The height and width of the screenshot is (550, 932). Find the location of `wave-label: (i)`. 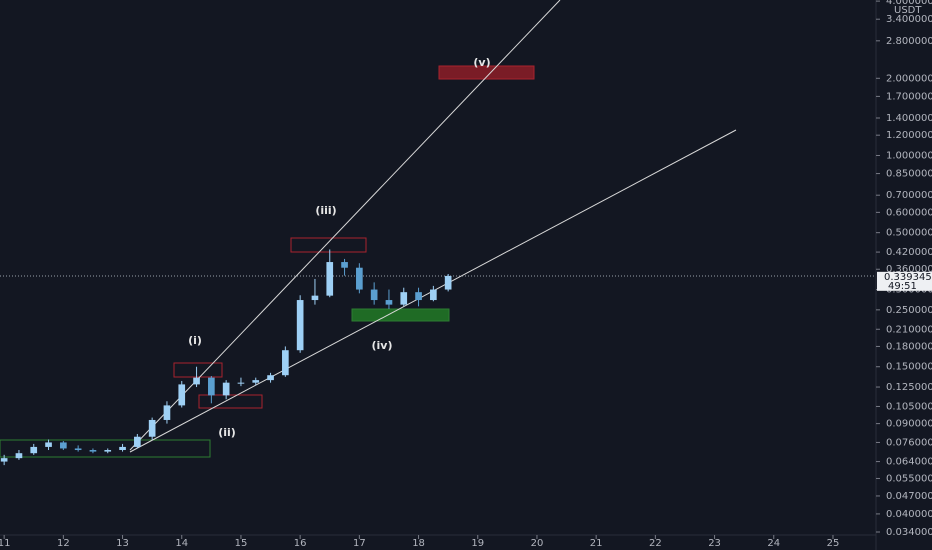

wave-label: (i) is located at coordinates (195, 340).